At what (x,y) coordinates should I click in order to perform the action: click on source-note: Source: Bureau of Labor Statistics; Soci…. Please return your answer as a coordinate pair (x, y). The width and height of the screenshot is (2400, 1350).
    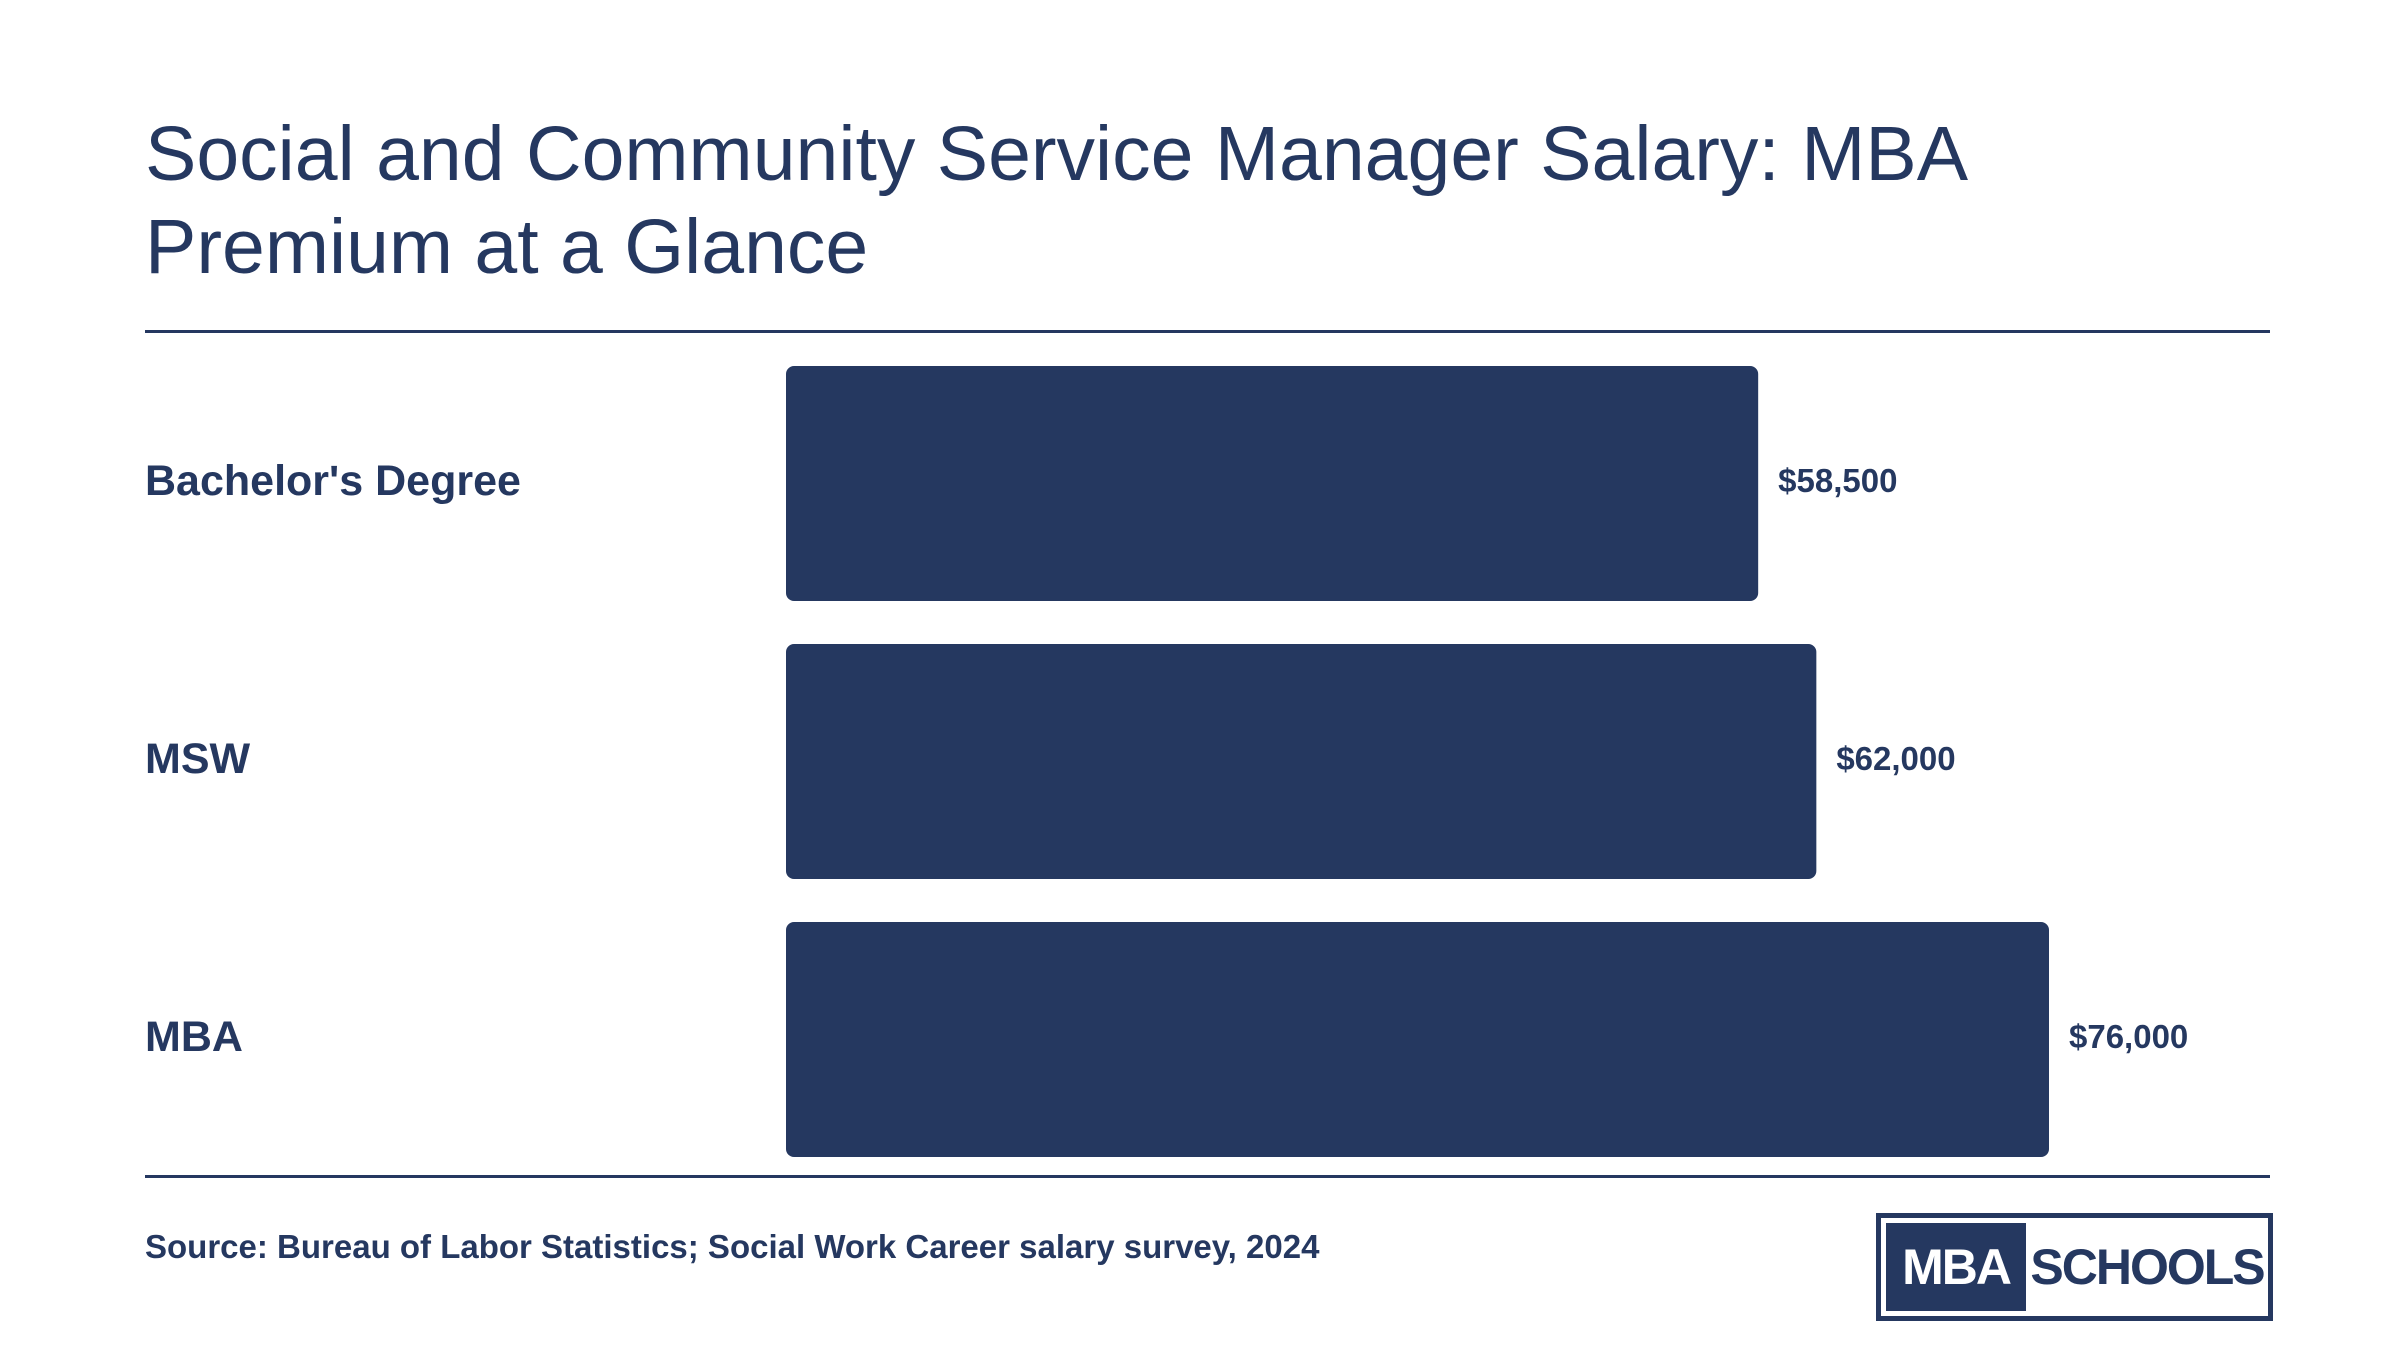
    Looking at the image, I should click on (732, 1246).